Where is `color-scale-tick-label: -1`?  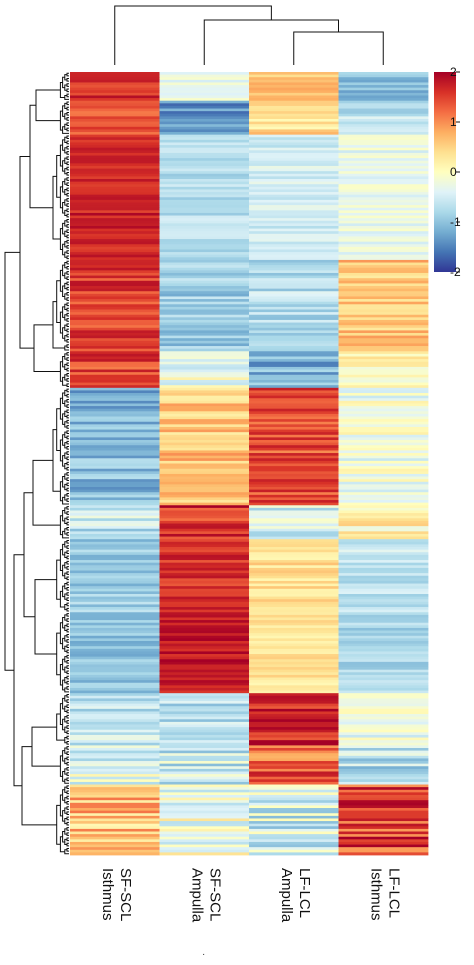
color-scale-tick-label: -1 is located at coordinates (455, 222).